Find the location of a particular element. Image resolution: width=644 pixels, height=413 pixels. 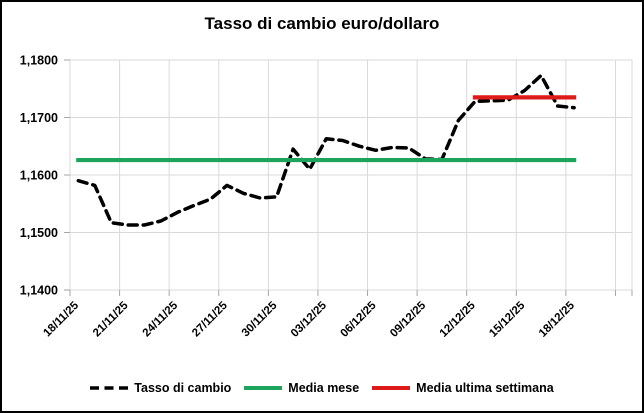

legend-label-media-ultima-settimana: Media ultima settimana is located at coordinates (485, 388).